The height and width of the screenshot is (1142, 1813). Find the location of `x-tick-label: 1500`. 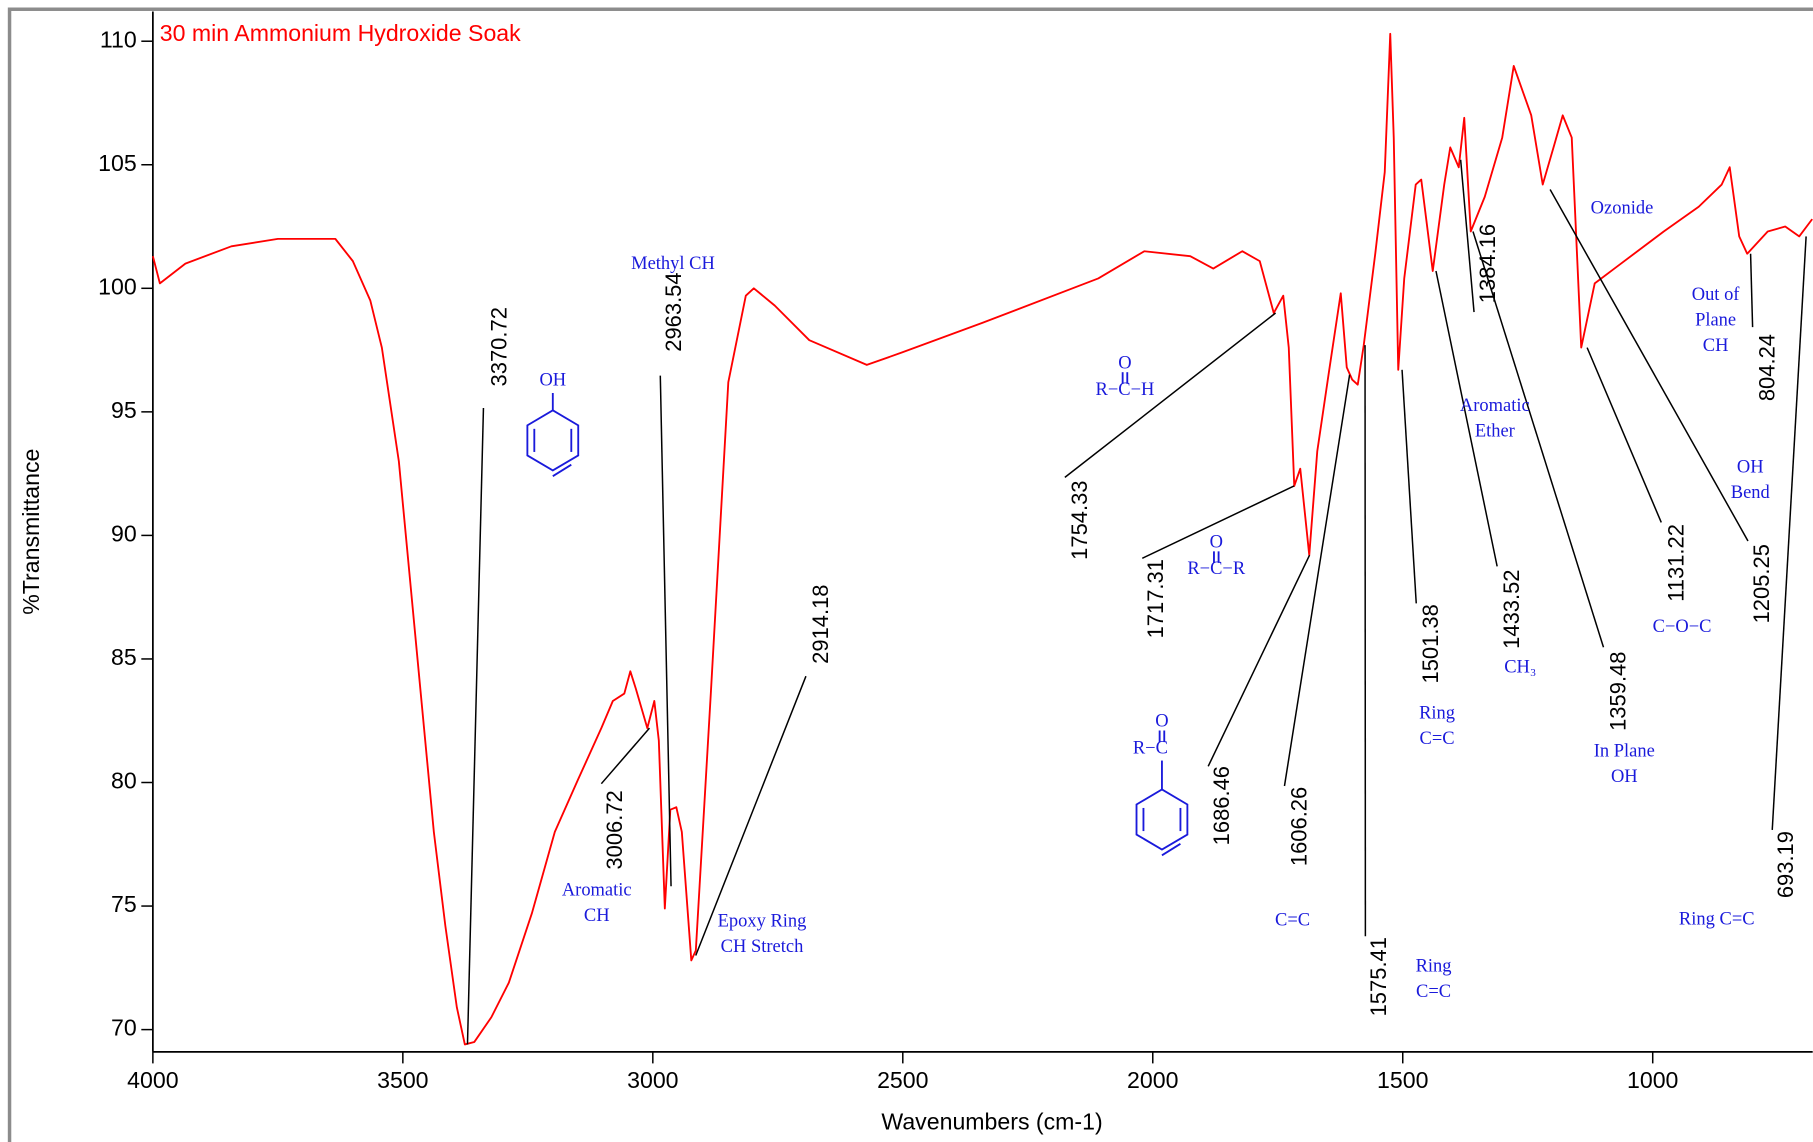

x-tick-label: 1500 is located at coordinates (1402, 1080).